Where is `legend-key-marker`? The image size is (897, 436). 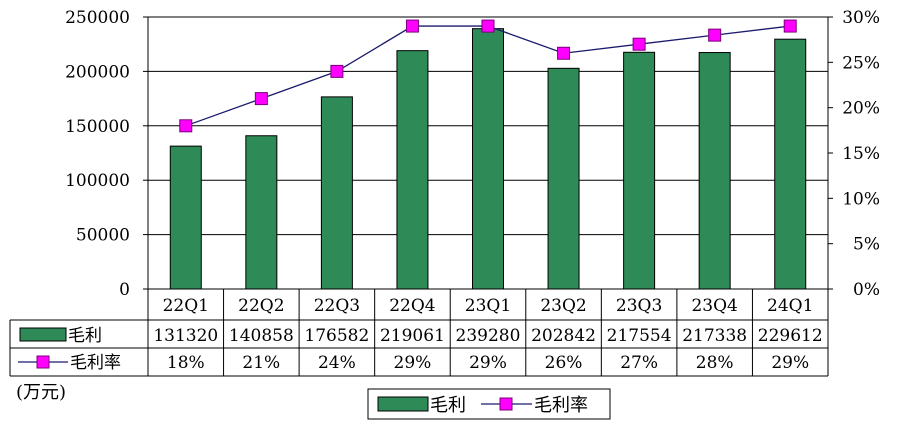 legend-key-marker is located at coordinates (506, 404).